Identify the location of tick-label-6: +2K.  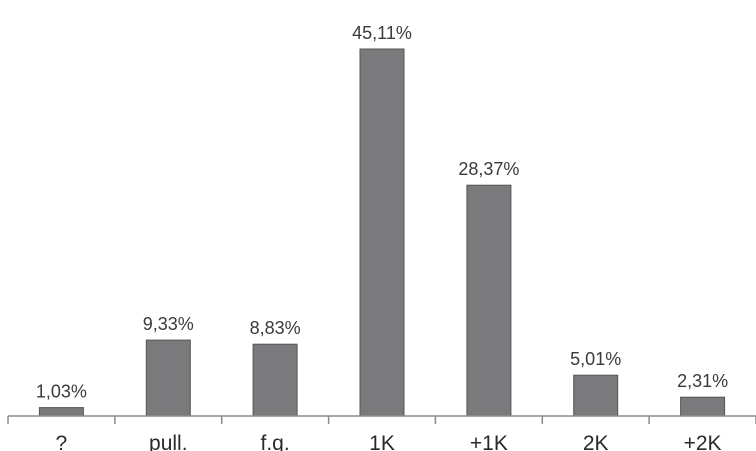
(703, 441).